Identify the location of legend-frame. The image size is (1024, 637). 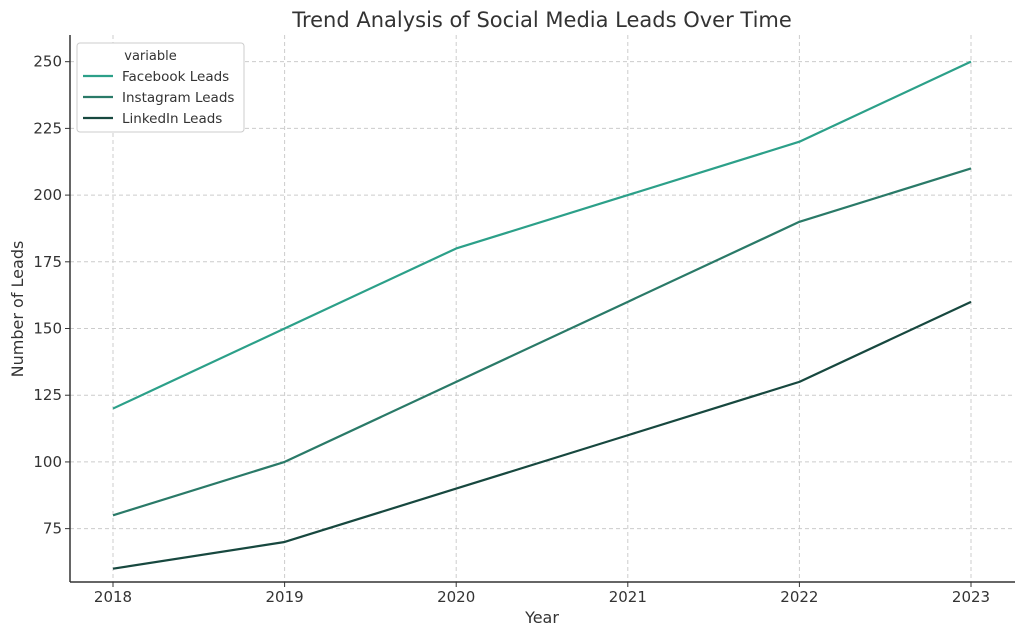
(160, 87).